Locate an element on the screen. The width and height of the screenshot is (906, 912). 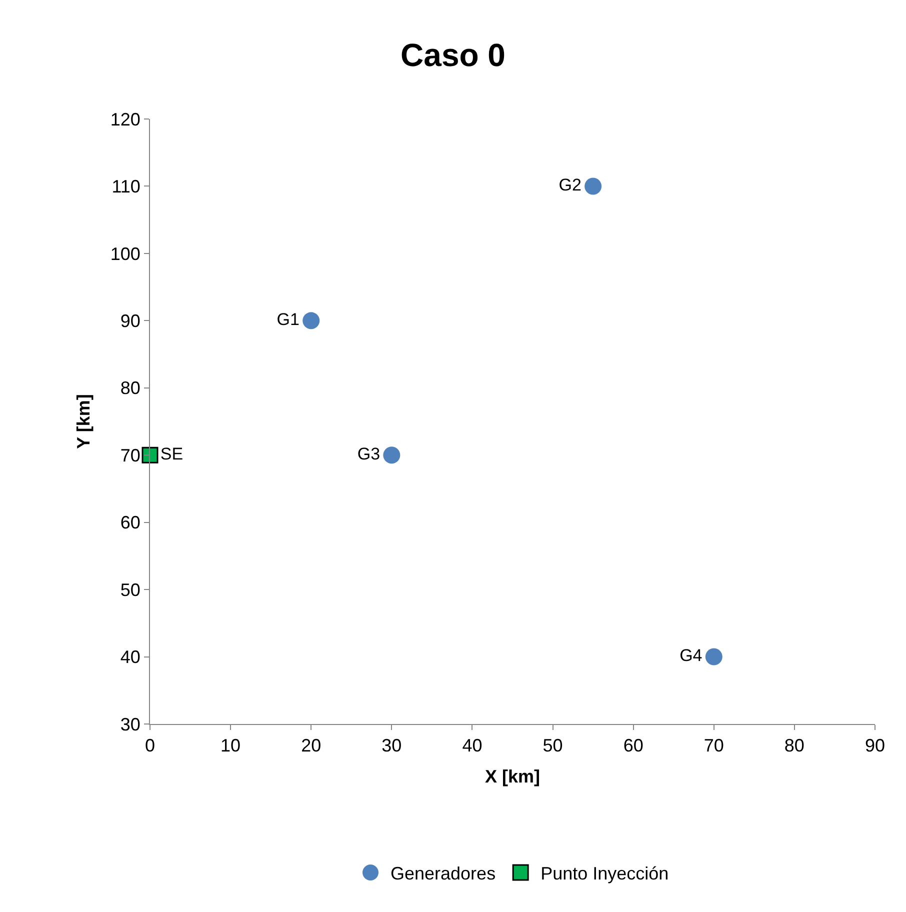
x-tick-label: 0 is located at coordinates (150, 746).